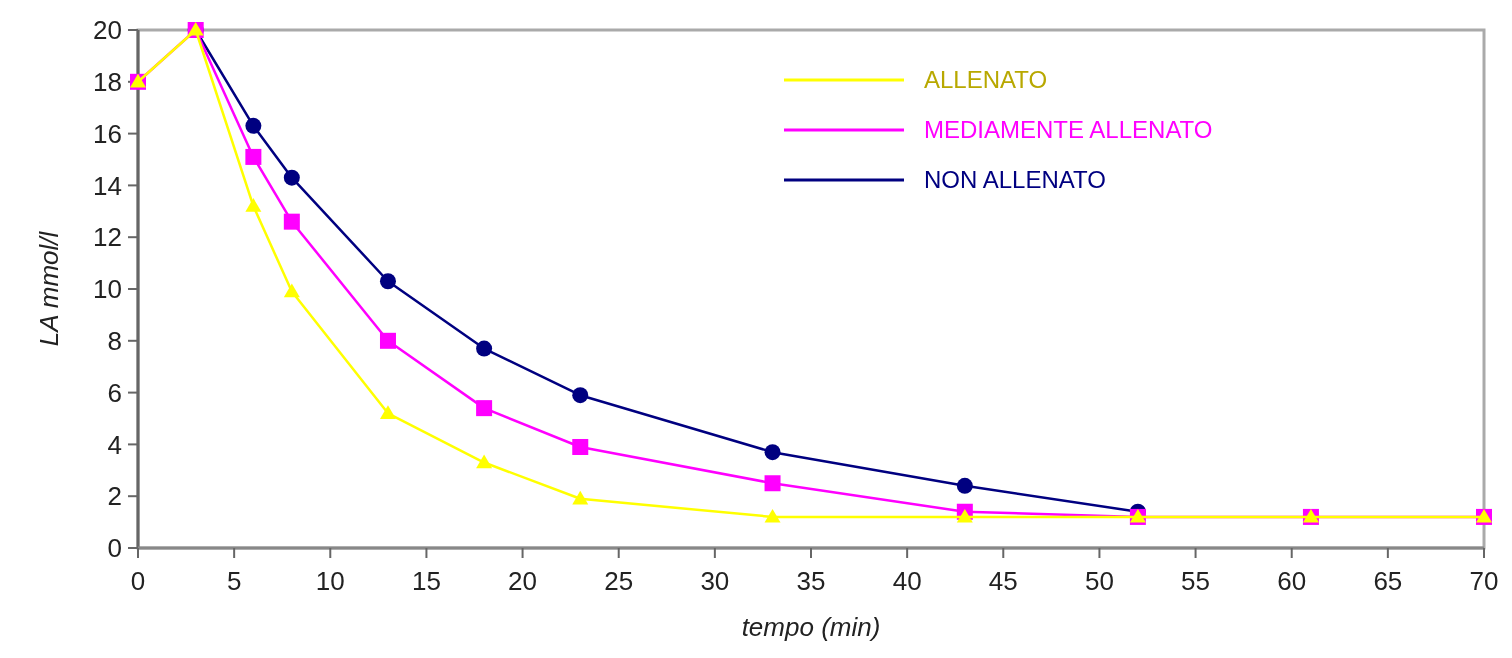  I want to click on x-tick-label: 5, so click(234, 581).